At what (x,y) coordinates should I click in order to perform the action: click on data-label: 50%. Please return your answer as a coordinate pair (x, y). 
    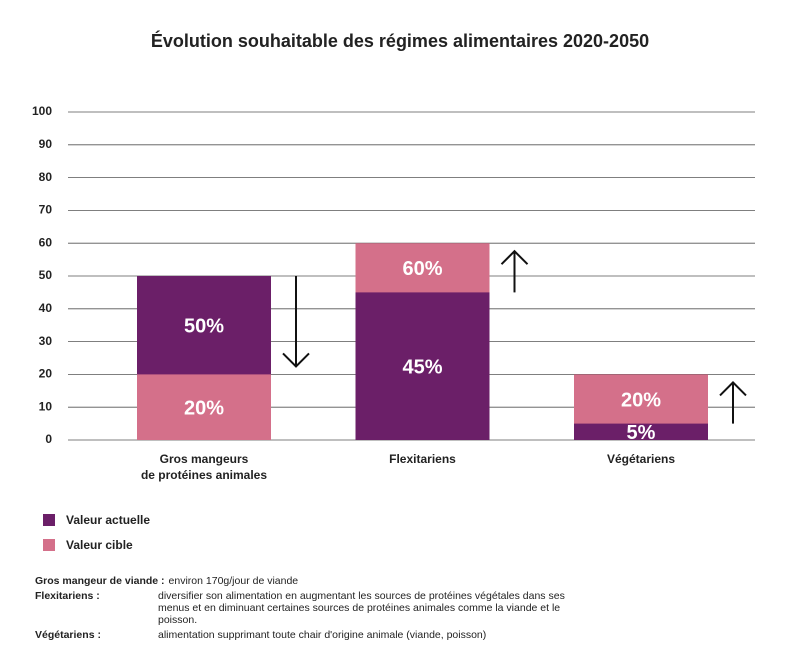
    Looking at the image, I should click on (204, 326).